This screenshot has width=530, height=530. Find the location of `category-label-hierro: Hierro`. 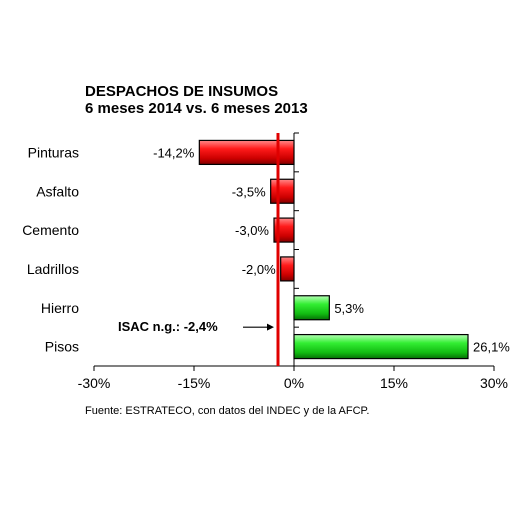

category-label-hierro: Hierro is located at coordinates (60, 308).